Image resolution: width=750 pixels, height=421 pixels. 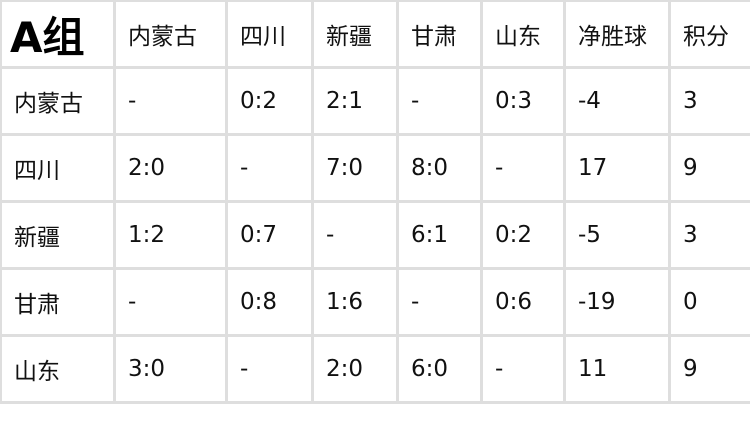 What do you see at coordinates (170, 34) in the screenshot?
I see `column-header: 内蒙古` at bounding box center [170, 34].